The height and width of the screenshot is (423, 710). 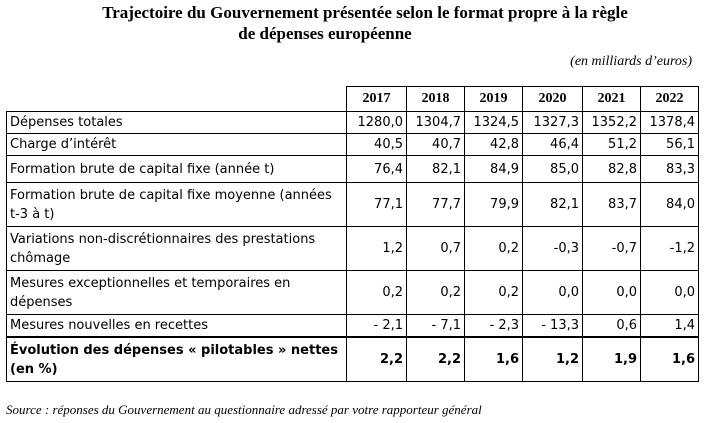 What do you see at coordinates (669, 326) in the screenshot?
I see `table-cell: 1,4` at bounding box center [669, 326].